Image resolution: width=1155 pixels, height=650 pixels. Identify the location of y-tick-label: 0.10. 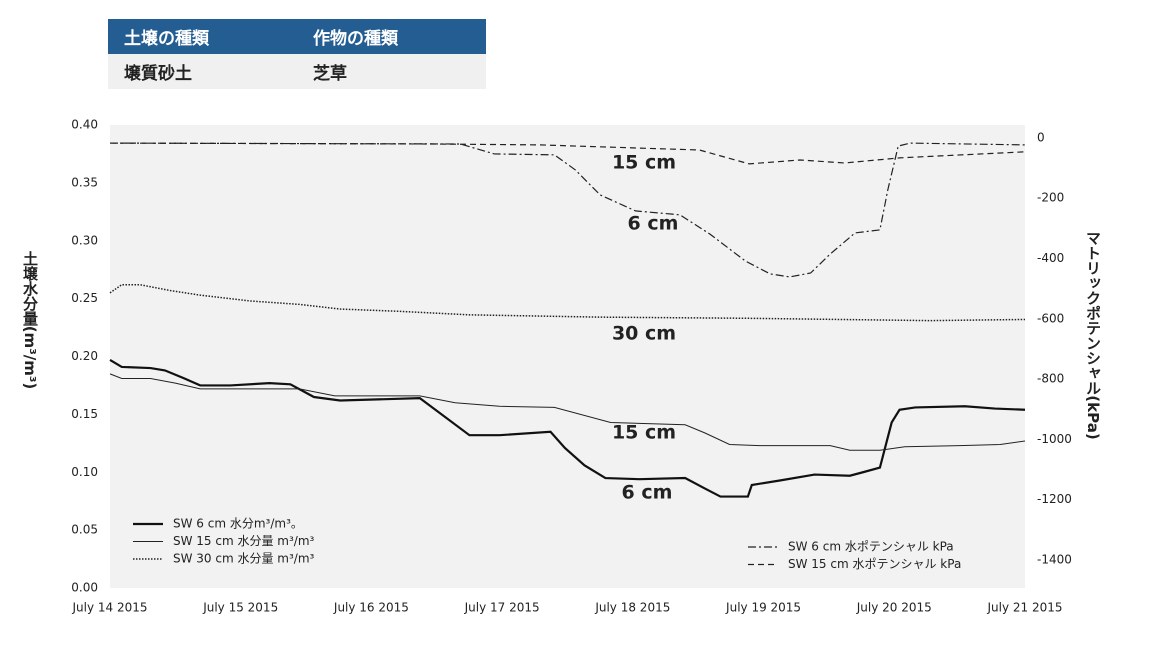
(84, 472).